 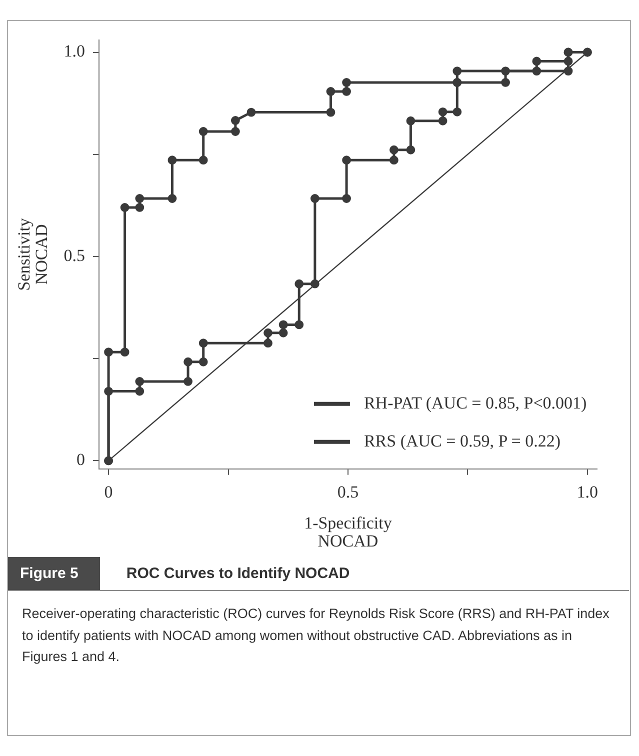 I want to click on text: ROC Curves to Identify NOCAD, so click(x=238, y=573).